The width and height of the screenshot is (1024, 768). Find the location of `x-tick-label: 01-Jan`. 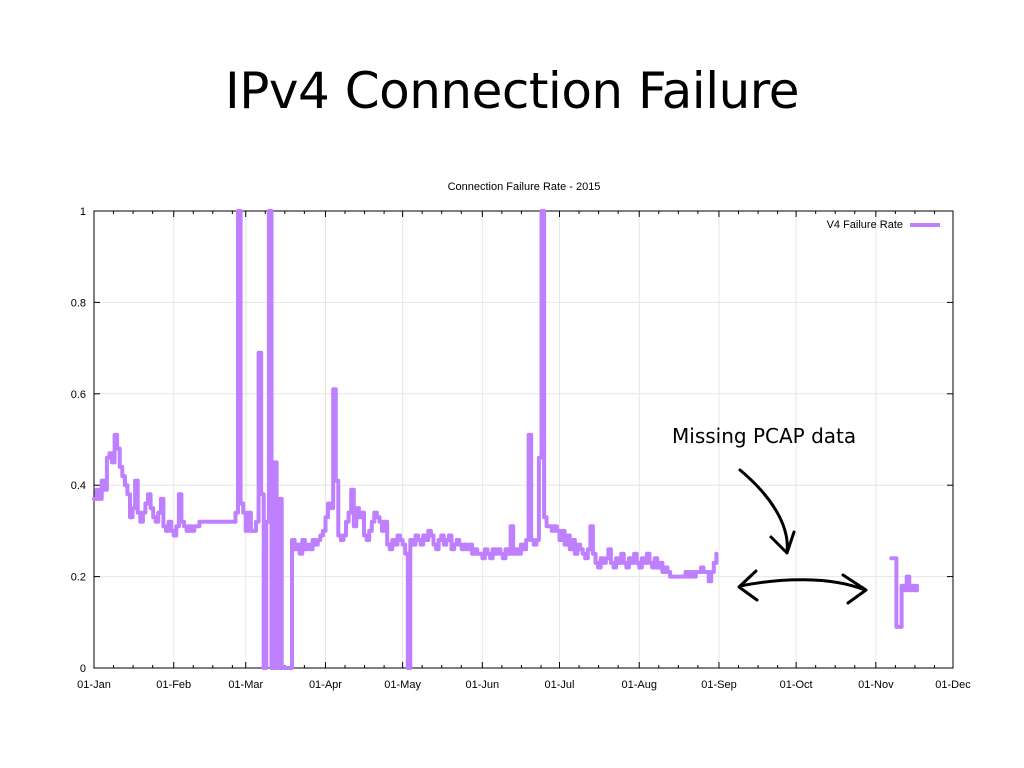

x-tick-label: 01-Jan is located at coordinates (94, 685).